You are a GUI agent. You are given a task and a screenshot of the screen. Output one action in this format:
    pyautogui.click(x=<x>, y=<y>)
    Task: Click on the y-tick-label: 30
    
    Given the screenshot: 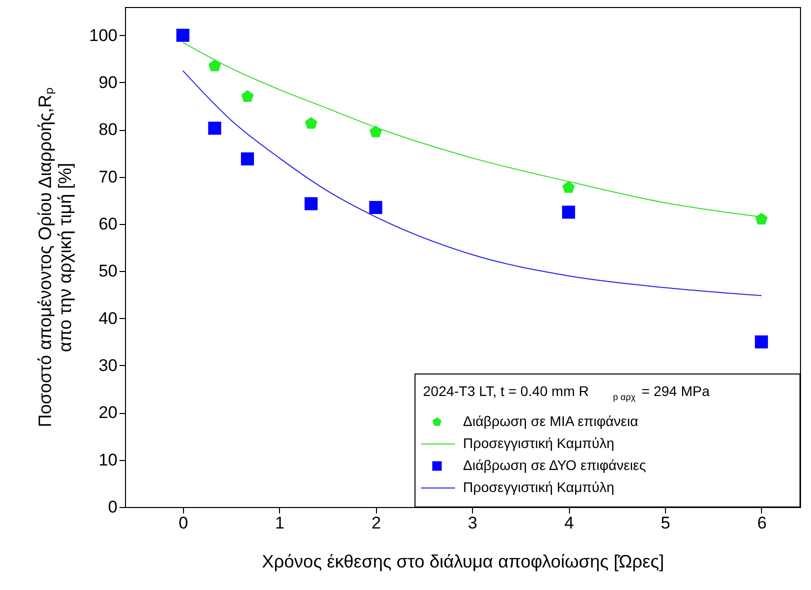 What is the action you would take?
    pyautogui.click(x=108, y=365)
    